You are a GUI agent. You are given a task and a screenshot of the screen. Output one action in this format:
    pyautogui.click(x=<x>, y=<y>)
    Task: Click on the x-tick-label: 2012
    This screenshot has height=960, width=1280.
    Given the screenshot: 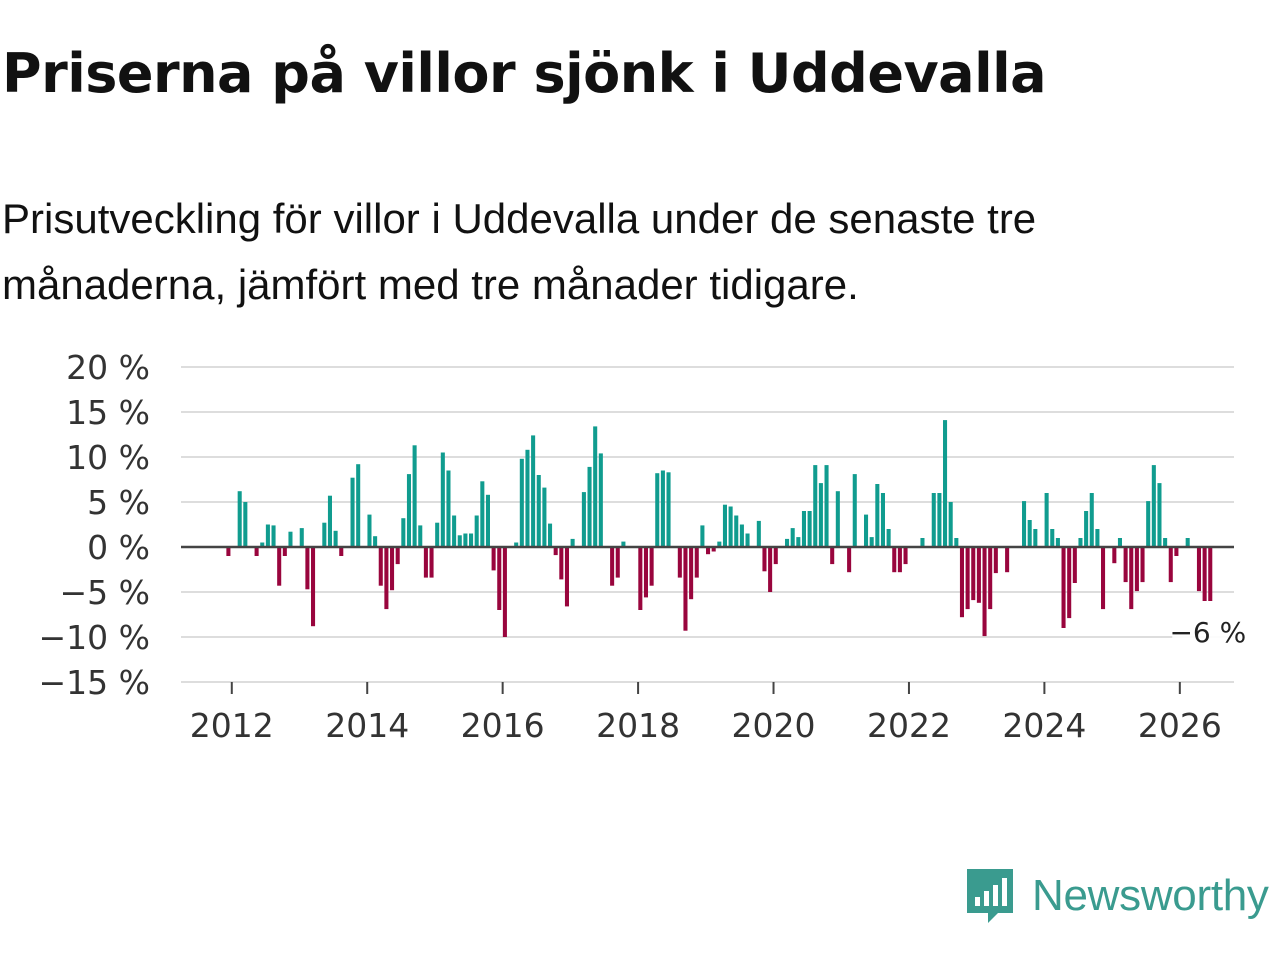 What is the action you would take?
    pyautogui.click(x=232, y=725)
    